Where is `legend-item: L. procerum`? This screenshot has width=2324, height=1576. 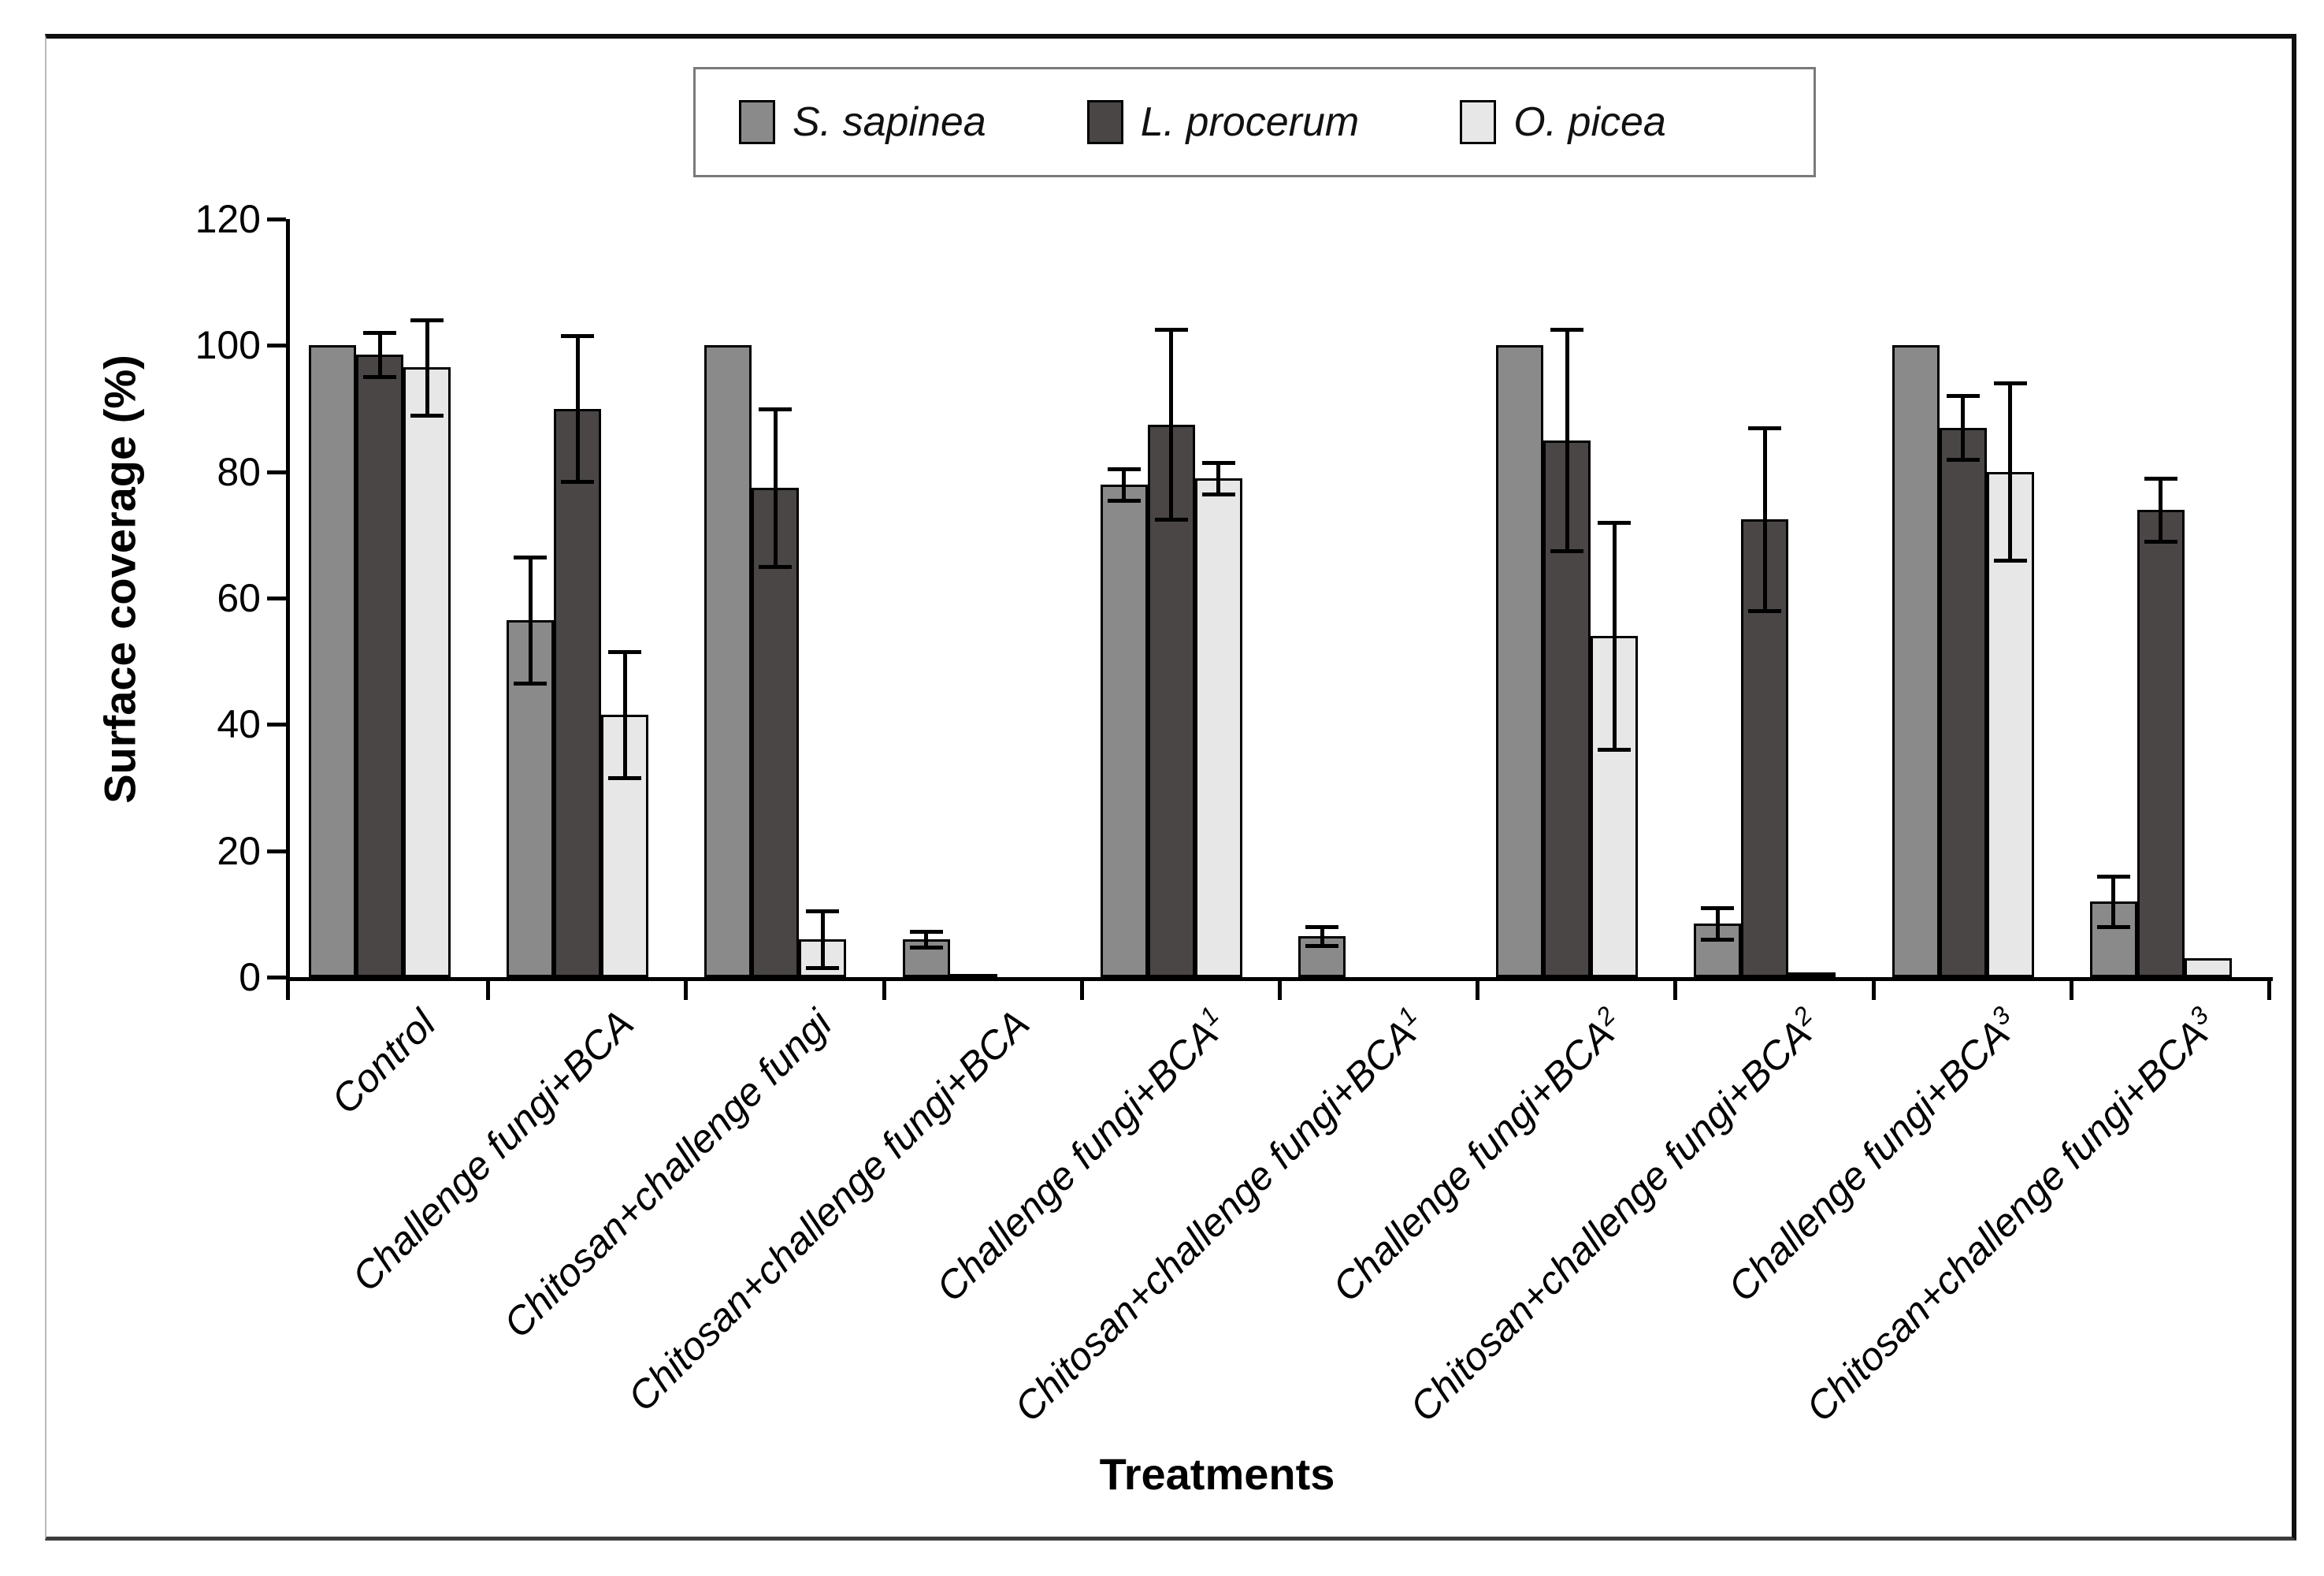
legend-item: L. procerum is located at coordinates (1223, 122).